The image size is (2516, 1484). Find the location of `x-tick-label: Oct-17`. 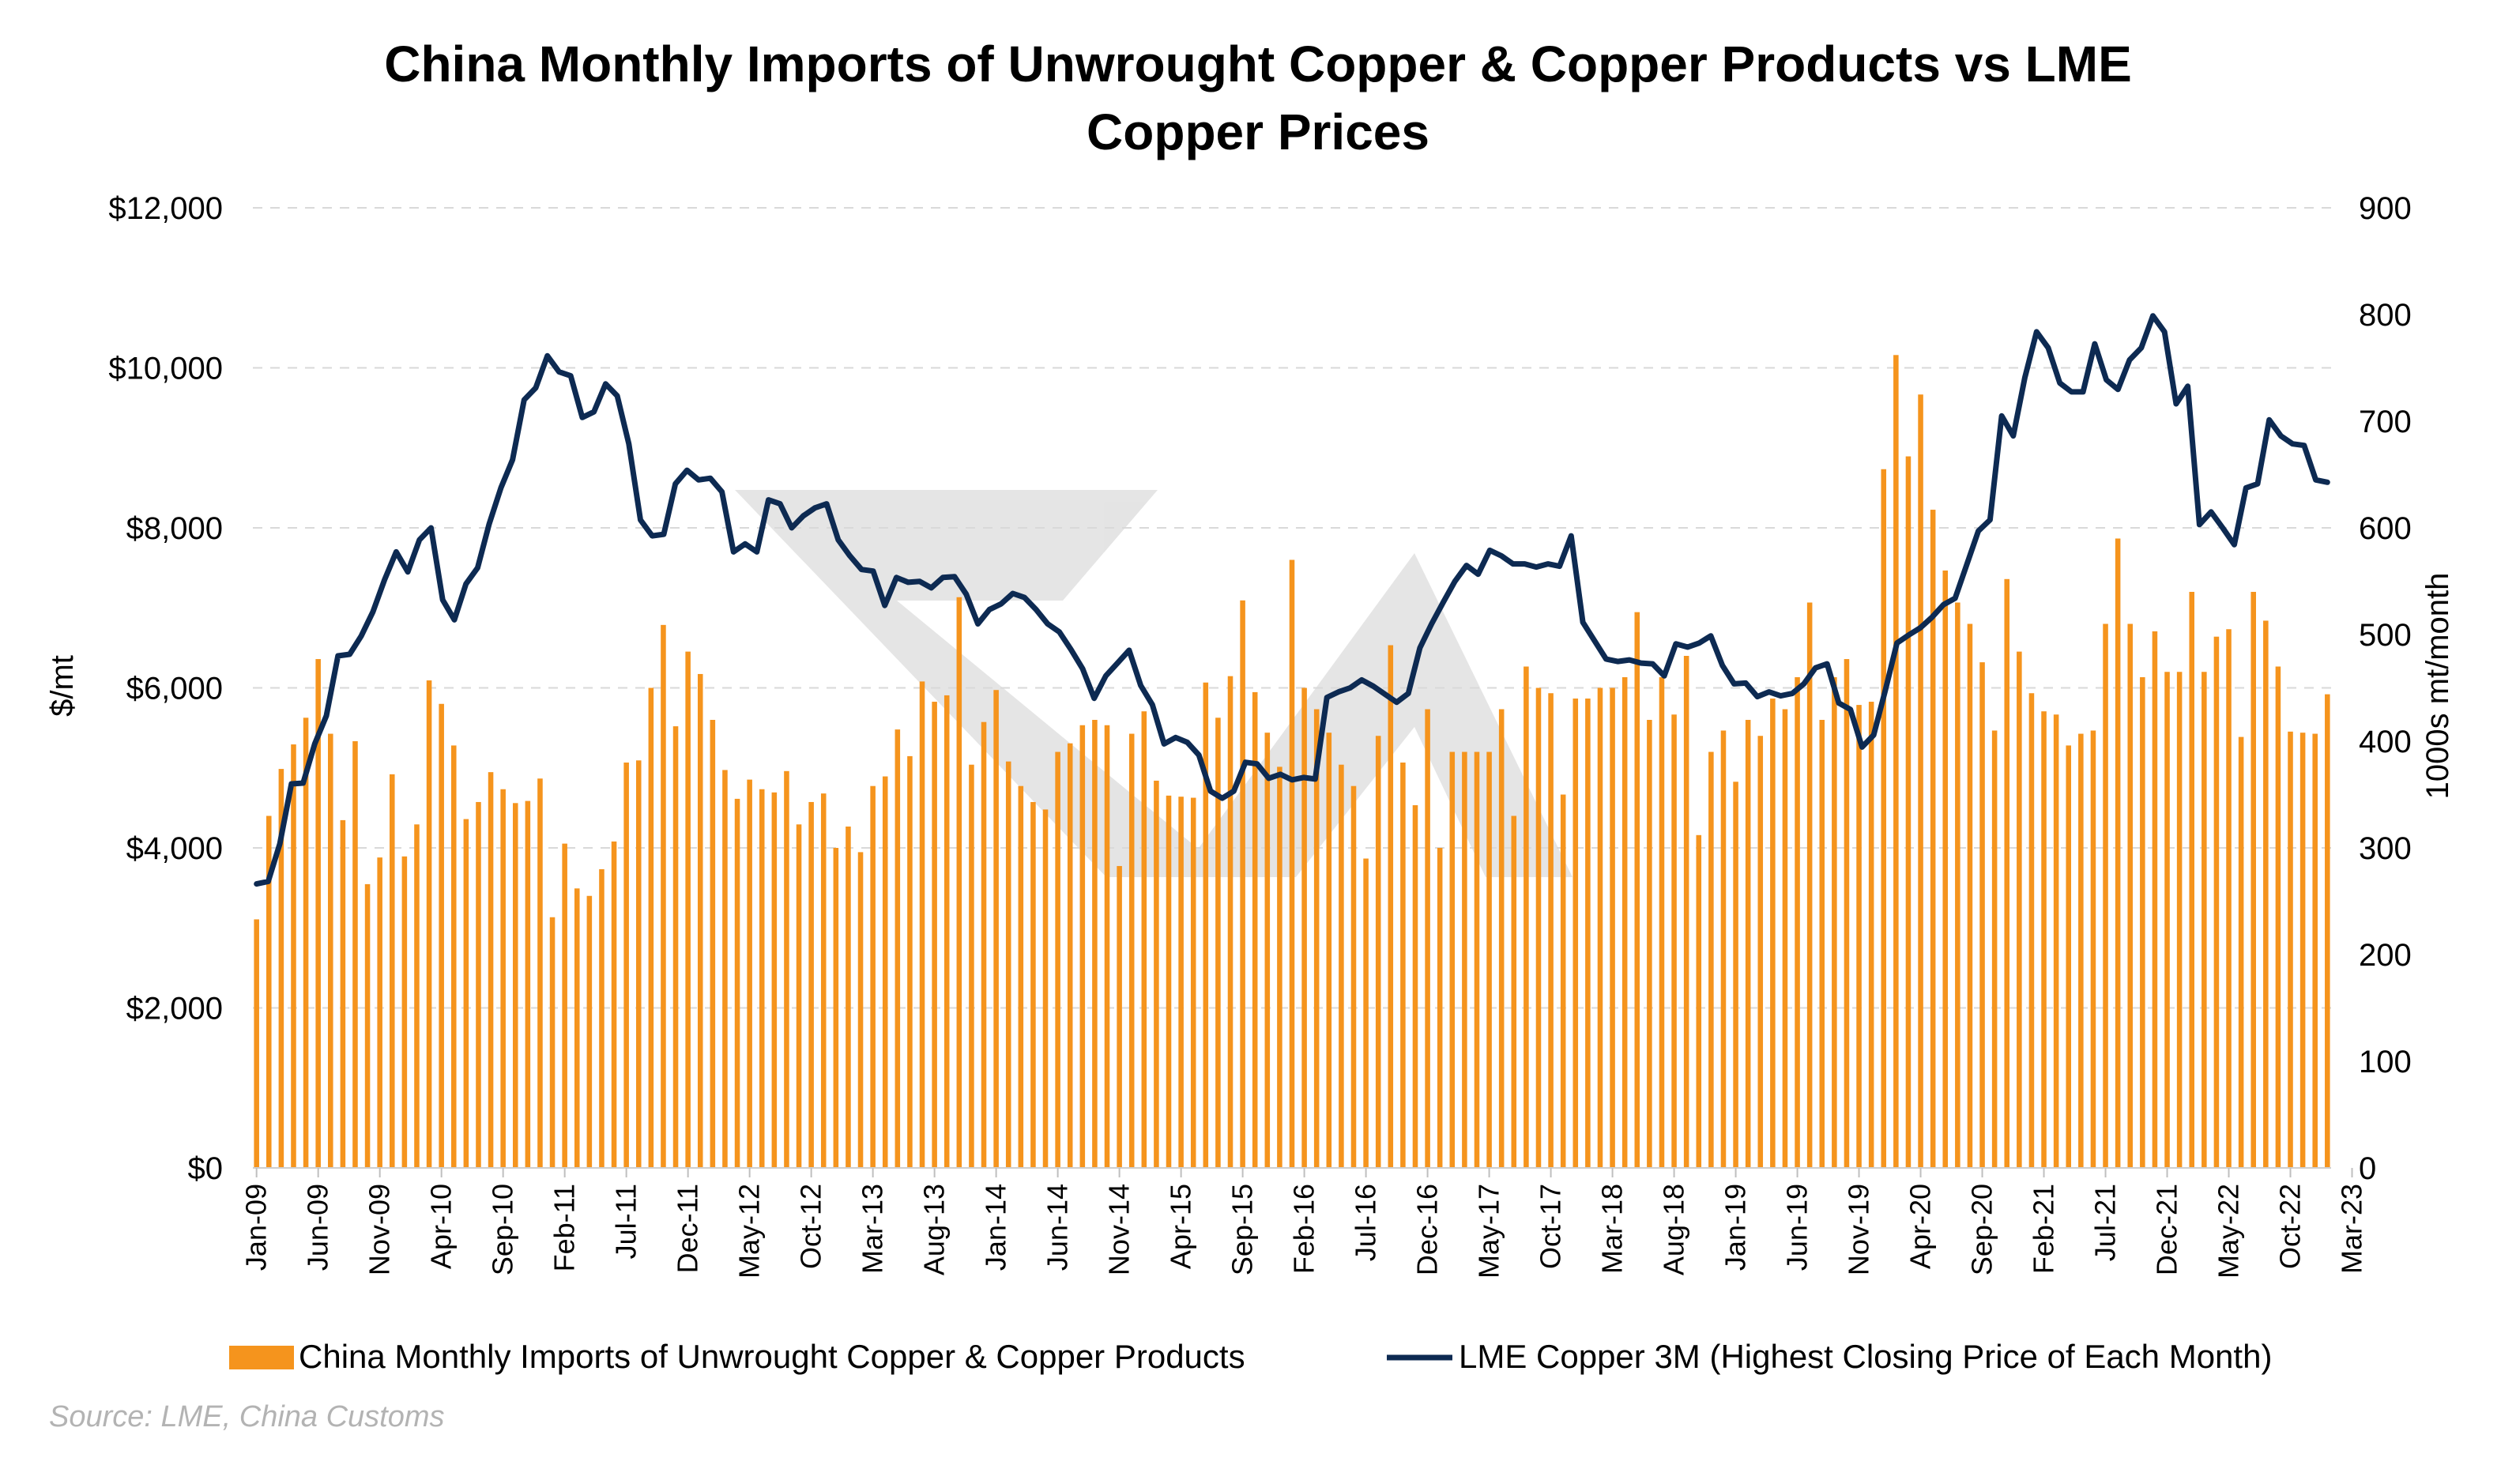

x-tick-label: Oct-17 is located at coordinates (1551, 1226).